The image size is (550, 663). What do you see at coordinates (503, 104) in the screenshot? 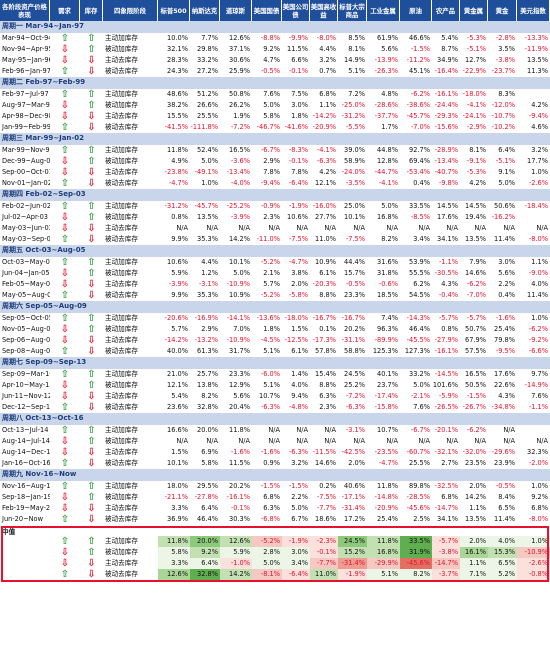
I see `value-cell: -12.0%` at bounding box center [503, 104].